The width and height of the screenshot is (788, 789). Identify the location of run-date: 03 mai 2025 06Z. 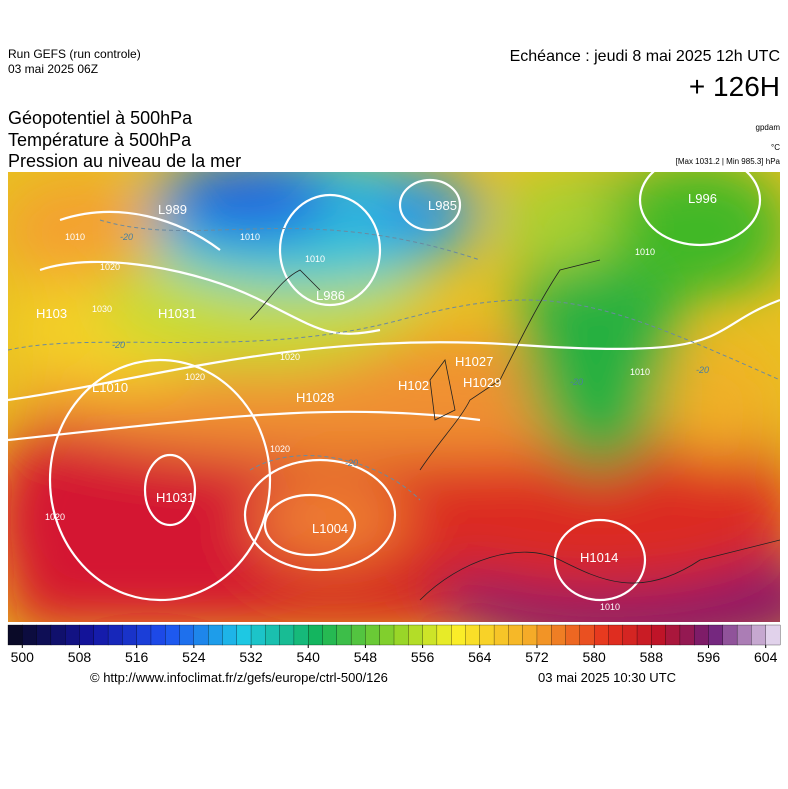
(53, 69).